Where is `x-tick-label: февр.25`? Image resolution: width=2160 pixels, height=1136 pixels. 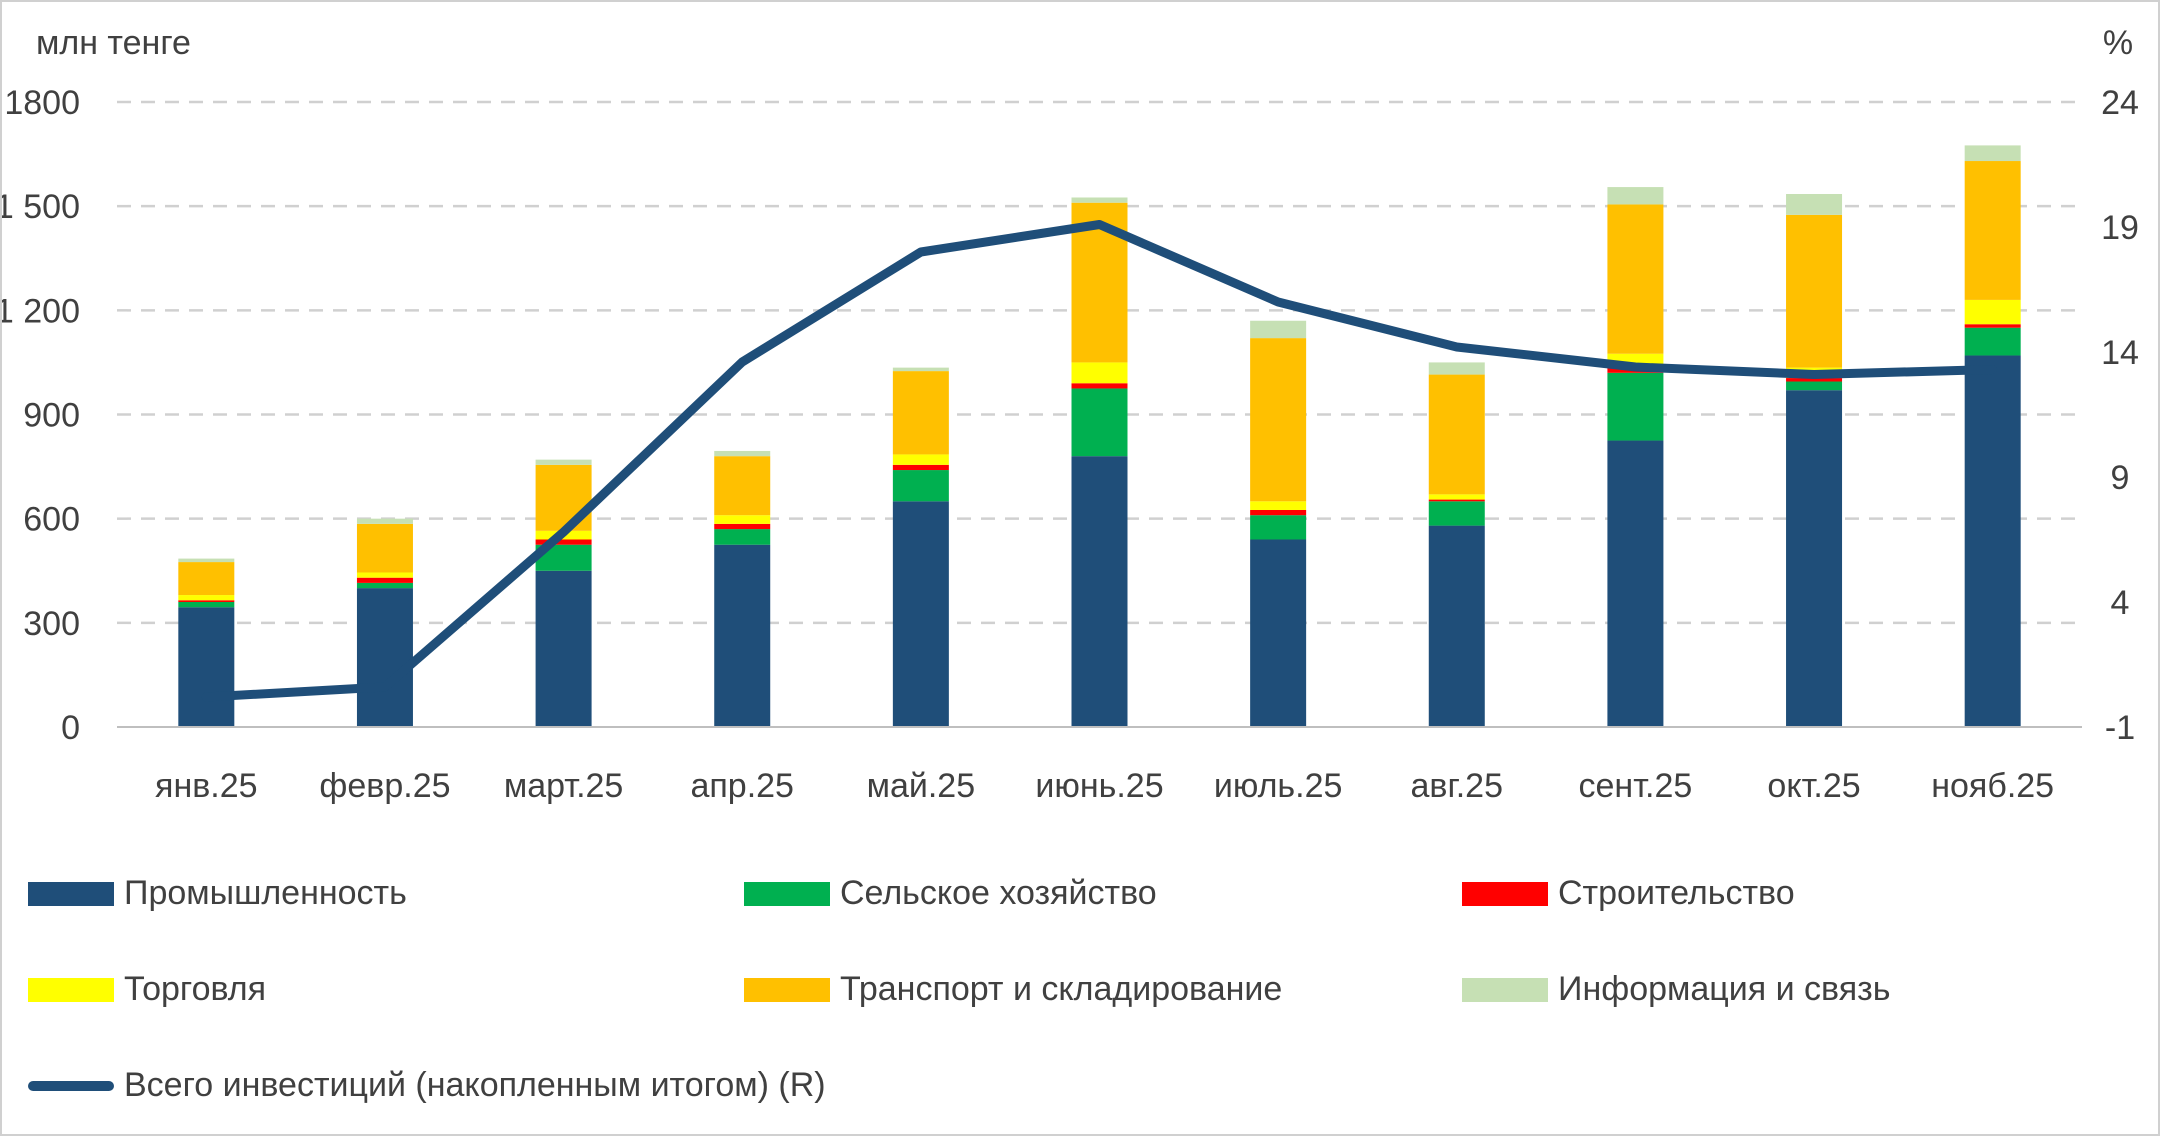 x-tick-label: февр.25 is located at coordinates (384, 786).